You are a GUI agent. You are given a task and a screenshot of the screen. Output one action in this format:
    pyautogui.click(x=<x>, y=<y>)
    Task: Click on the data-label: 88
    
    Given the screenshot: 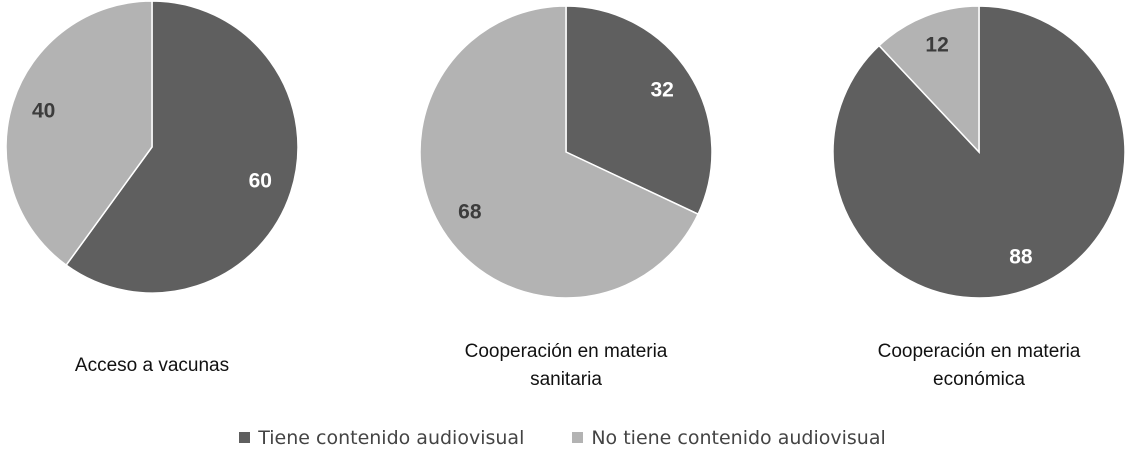 What is the action you would take?
    pyautogui.click(x=1021, y=256)
    